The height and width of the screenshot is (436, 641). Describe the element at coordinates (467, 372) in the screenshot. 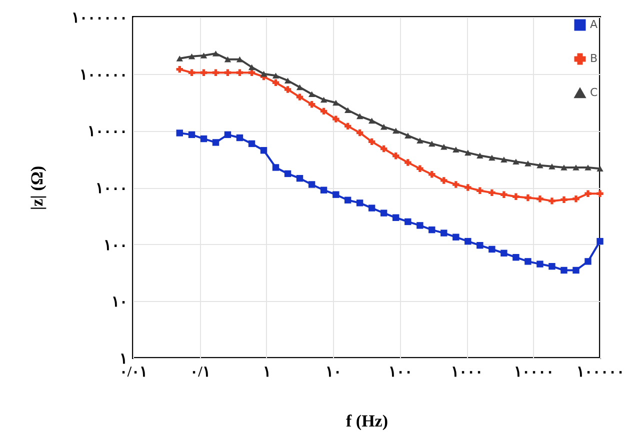

I see `x-tick-label: ۱۰۰۰` at that location.